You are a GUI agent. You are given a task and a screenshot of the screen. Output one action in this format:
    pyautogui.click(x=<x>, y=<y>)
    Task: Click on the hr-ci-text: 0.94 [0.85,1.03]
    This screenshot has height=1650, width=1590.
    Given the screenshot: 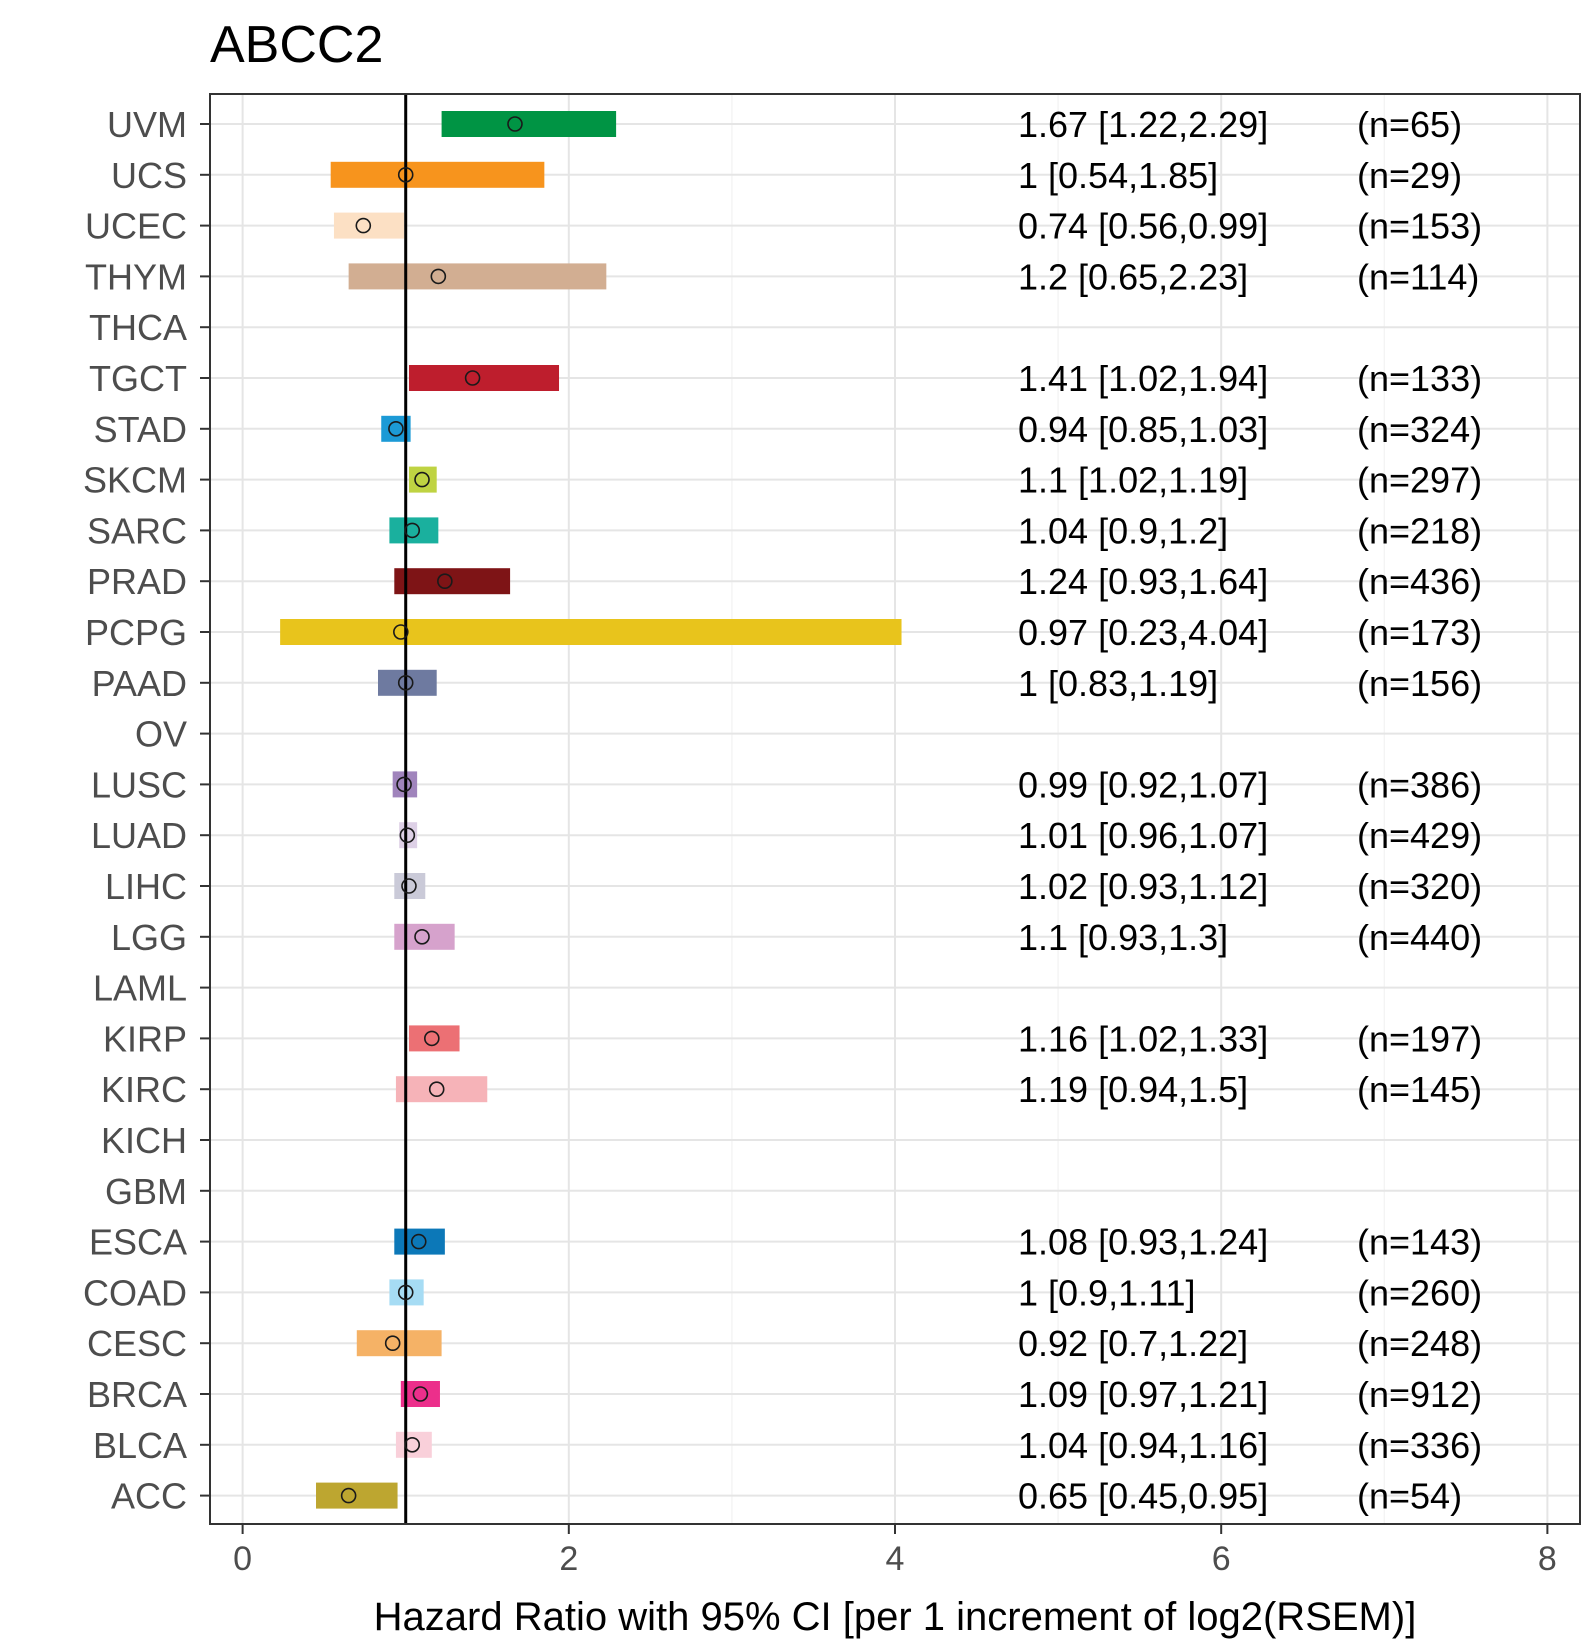 What is the action you would take?
    pyautogui.click(x=1143, y=429)
    